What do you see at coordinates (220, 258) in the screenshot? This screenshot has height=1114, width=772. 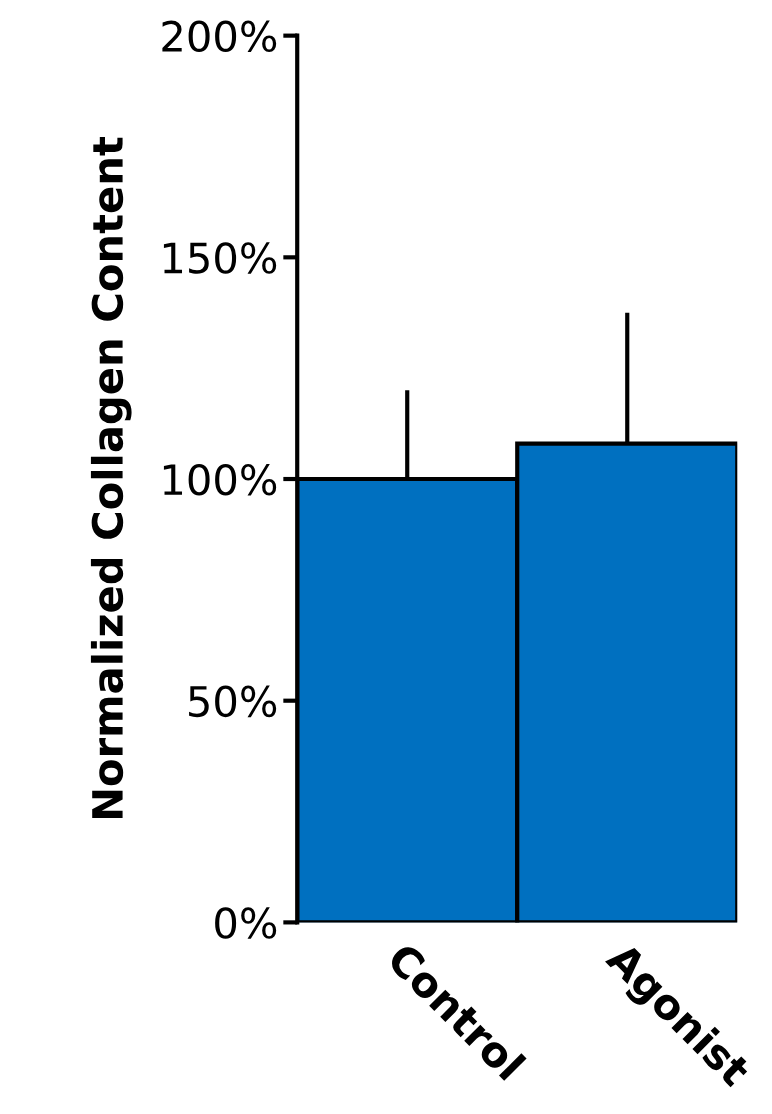 I see `y-tick-label: 150%` at bounding box center [220, 258].